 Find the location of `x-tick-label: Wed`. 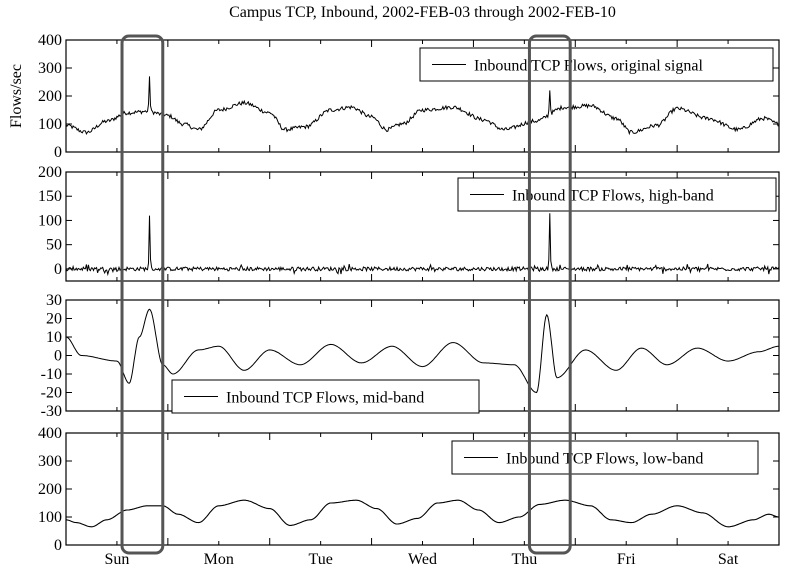

x-tick-label: Wed is located at coordinates (422, 559).